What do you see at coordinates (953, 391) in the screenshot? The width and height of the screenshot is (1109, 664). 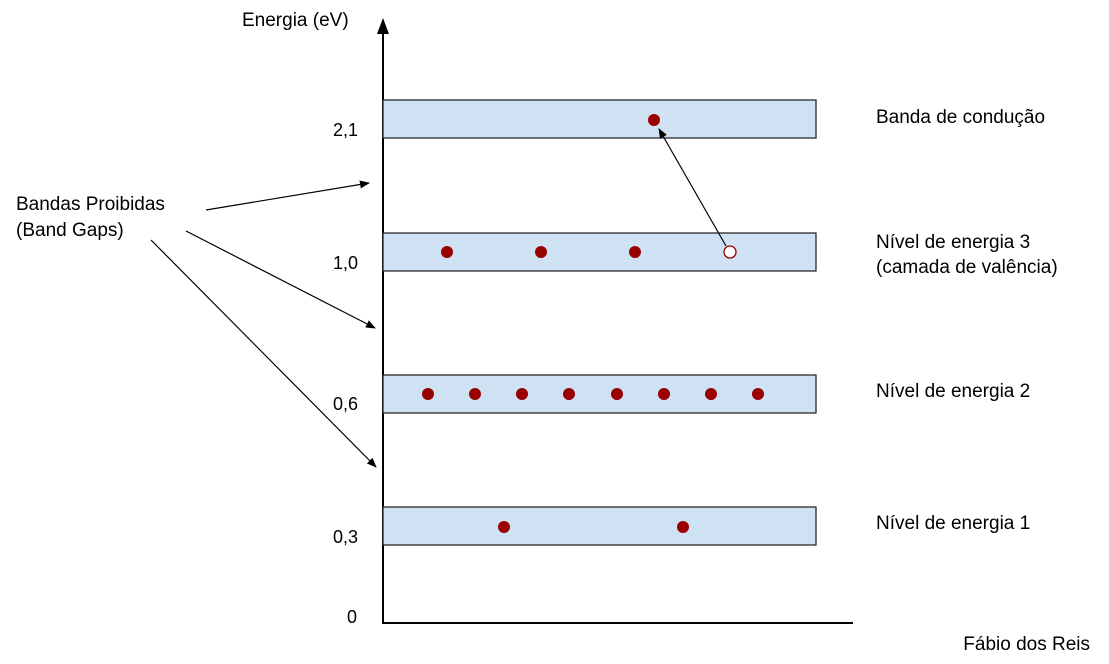 I see `label-energy-level-2: Nível de energia 2` at bounding box center [953, 391].